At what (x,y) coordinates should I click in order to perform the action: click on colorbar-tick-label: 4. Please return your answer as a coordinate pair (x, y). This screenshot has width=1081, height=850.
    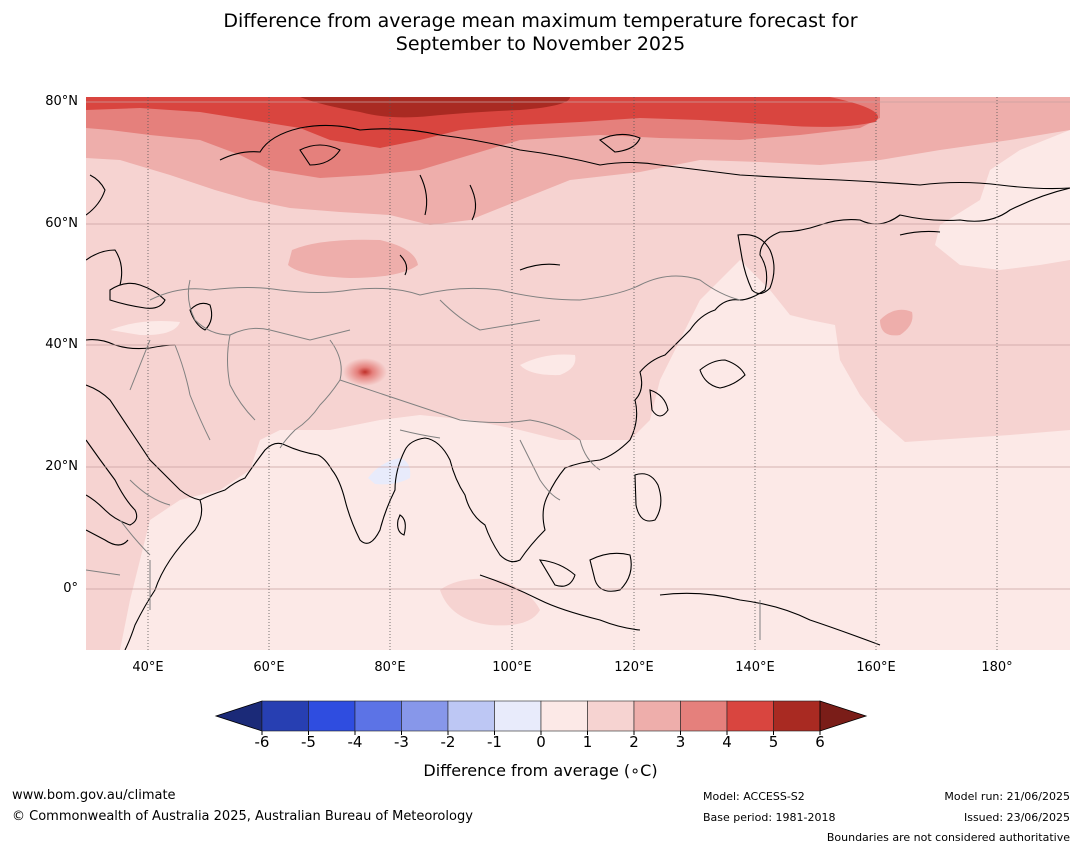
    Looking at the image, I should click on (727, 742).